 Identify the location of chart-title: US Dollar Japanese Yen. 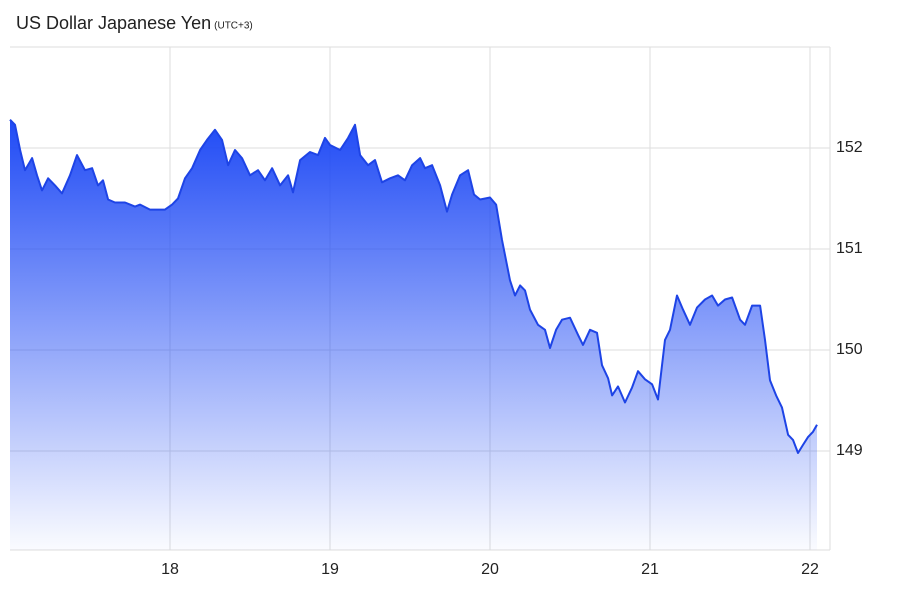
(113, 23).